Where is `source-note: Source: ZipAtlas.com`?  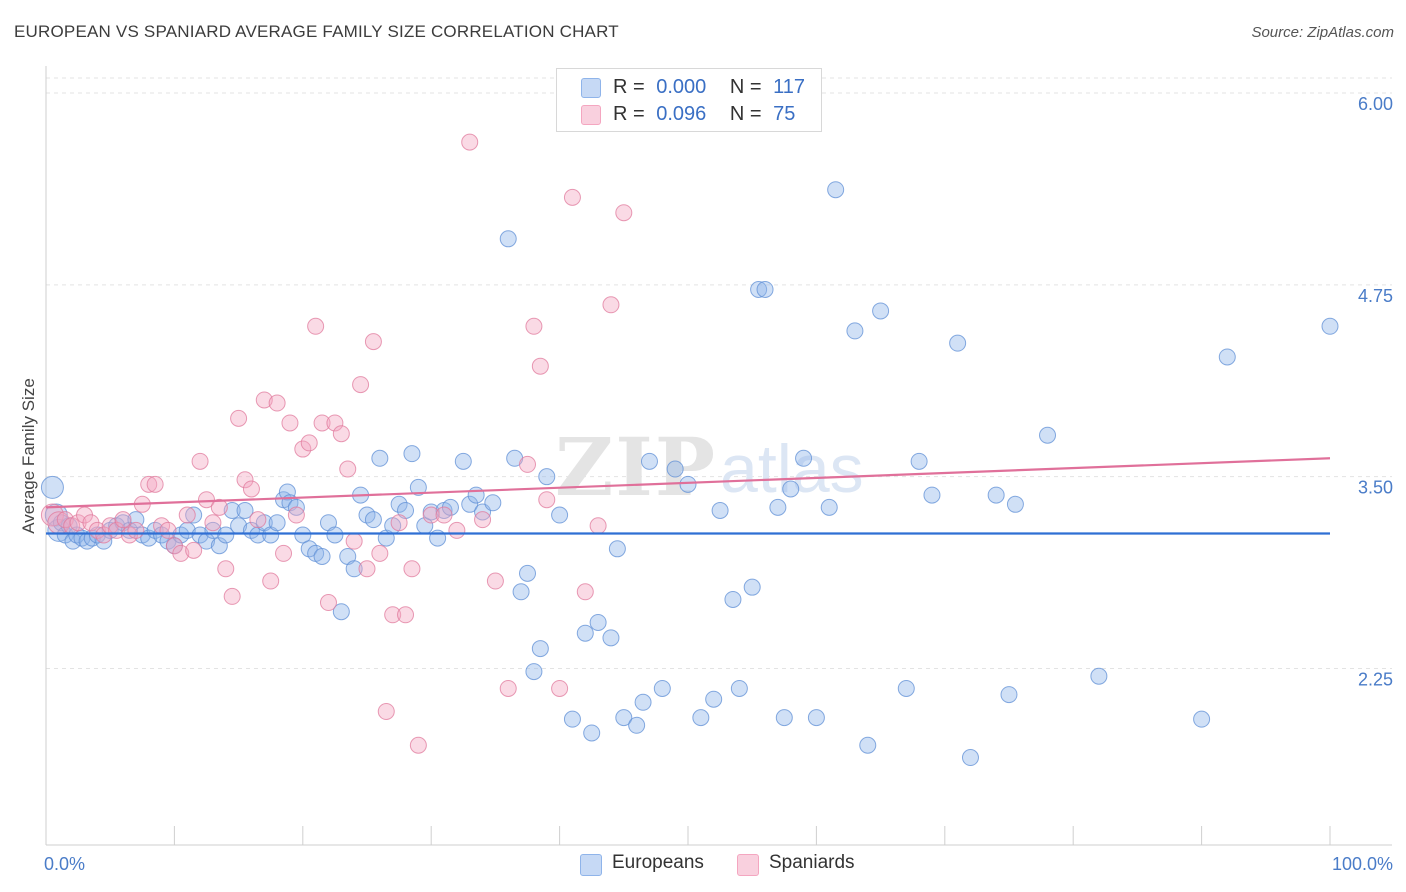 source-note: Source: ZipAtlas.com is located at coordinates (1322, 32).